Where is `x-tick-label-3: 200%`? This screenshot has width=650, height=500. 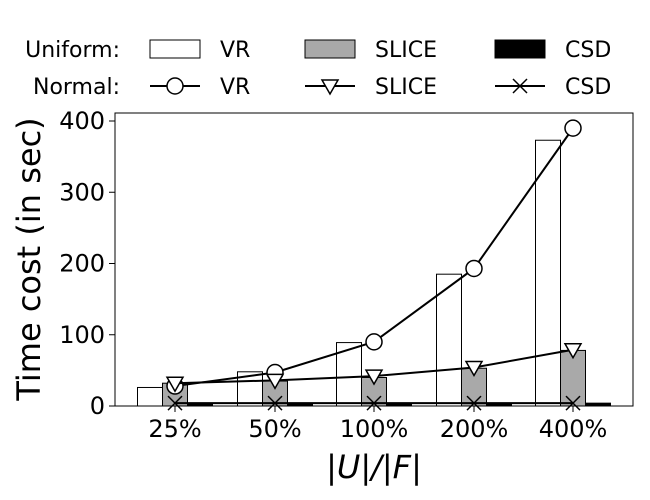 x-tick-label-3: 200% is located at coordinates (474, 429).